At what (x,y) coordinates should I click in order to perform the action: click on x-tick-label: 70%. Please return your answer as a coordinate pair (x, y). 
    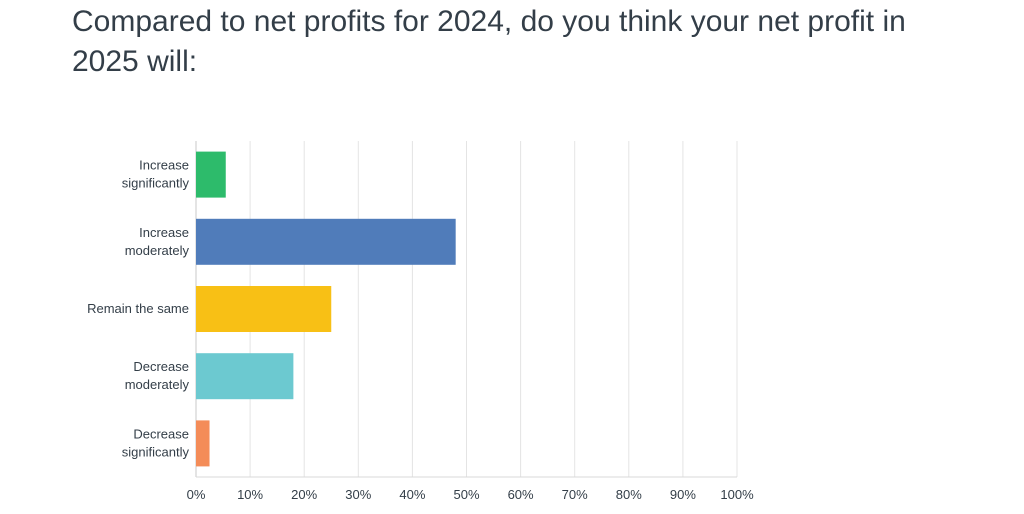
    Looking at the image, I should click on (575, 494).